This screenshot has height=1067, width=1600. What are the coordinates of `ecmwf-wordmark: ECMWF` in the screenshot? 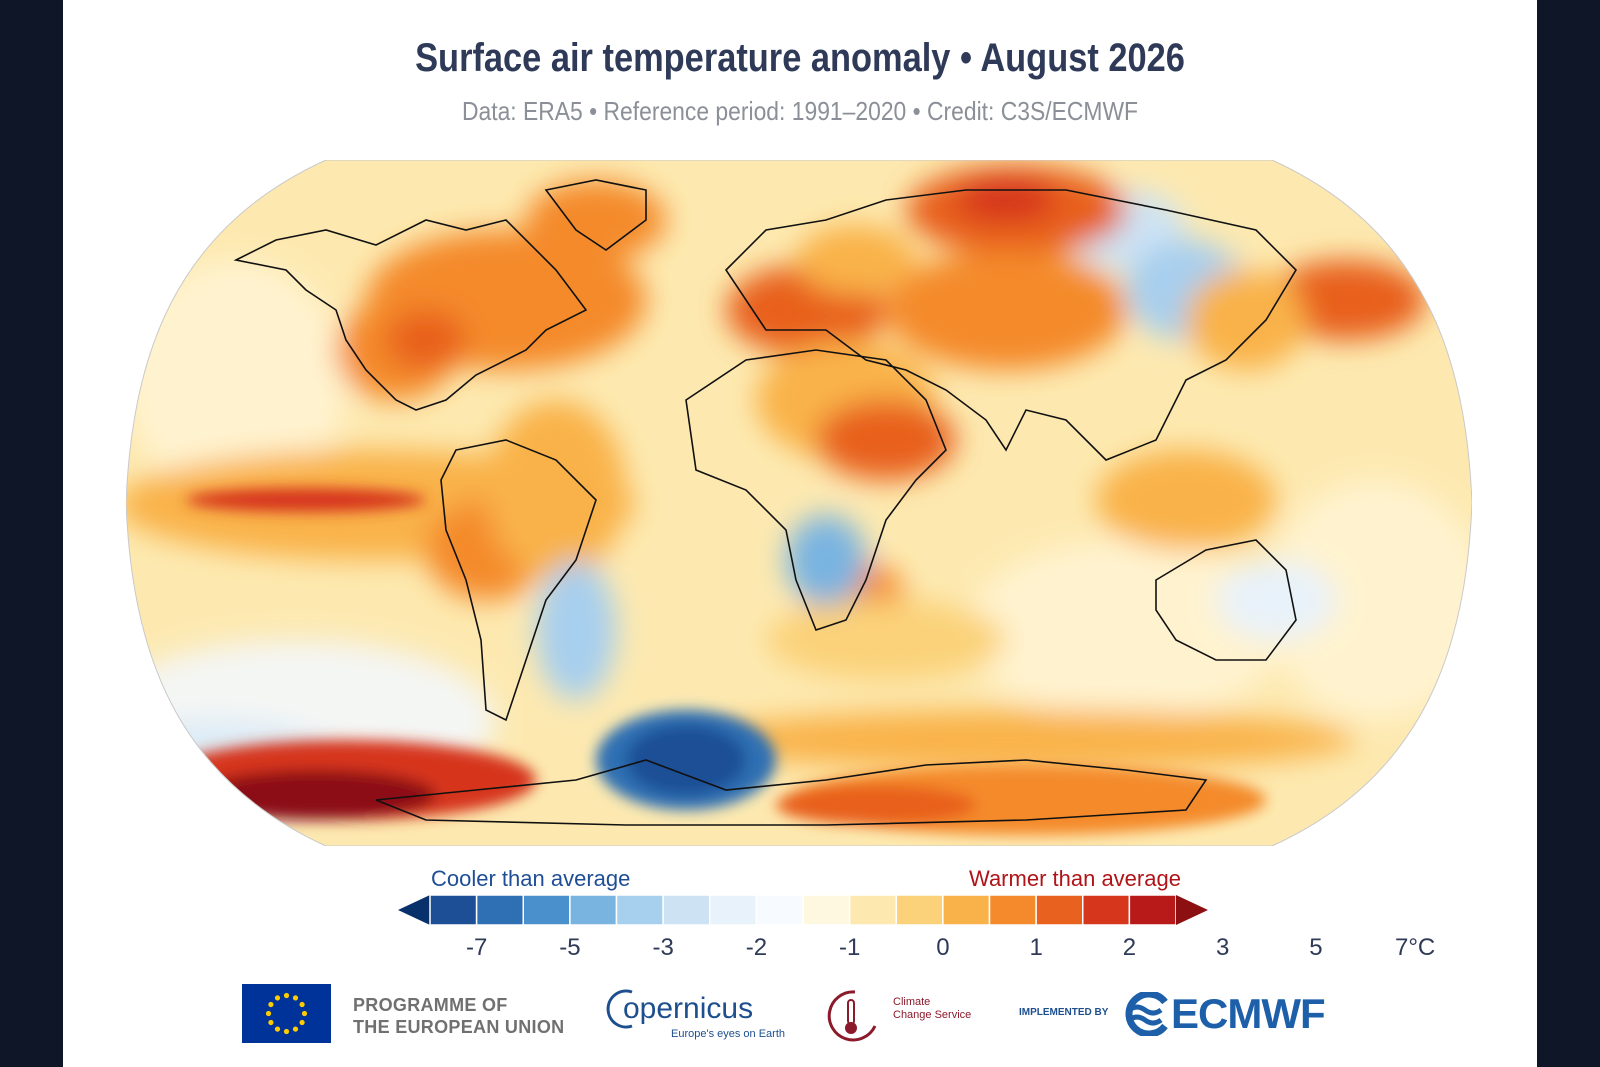 It's located at (1248, 1013).